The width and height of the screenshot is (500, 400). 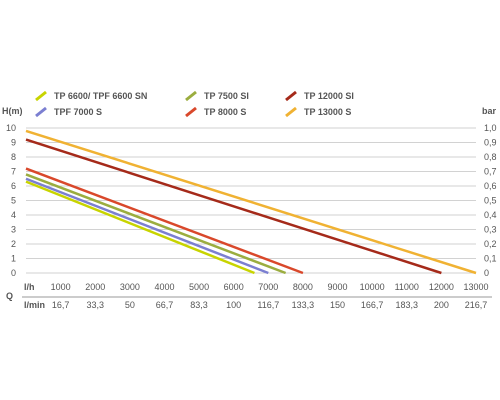 What do you see at coordinates (490, 230) in the screenshot?
I see `y2-tick-label: 0,3` at bounding box center [490, 230].